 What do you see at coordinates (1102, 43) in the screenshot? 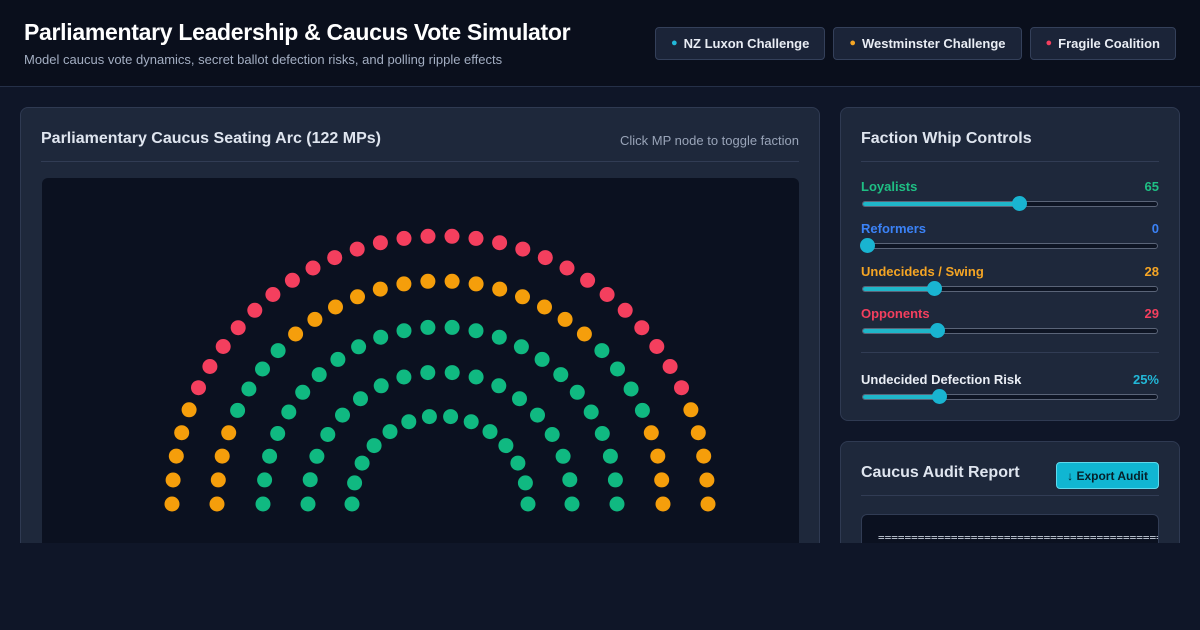
I see `preset-fragile-coalition-button: ● Fragile Coalition` at bounding box center [1102, 43].